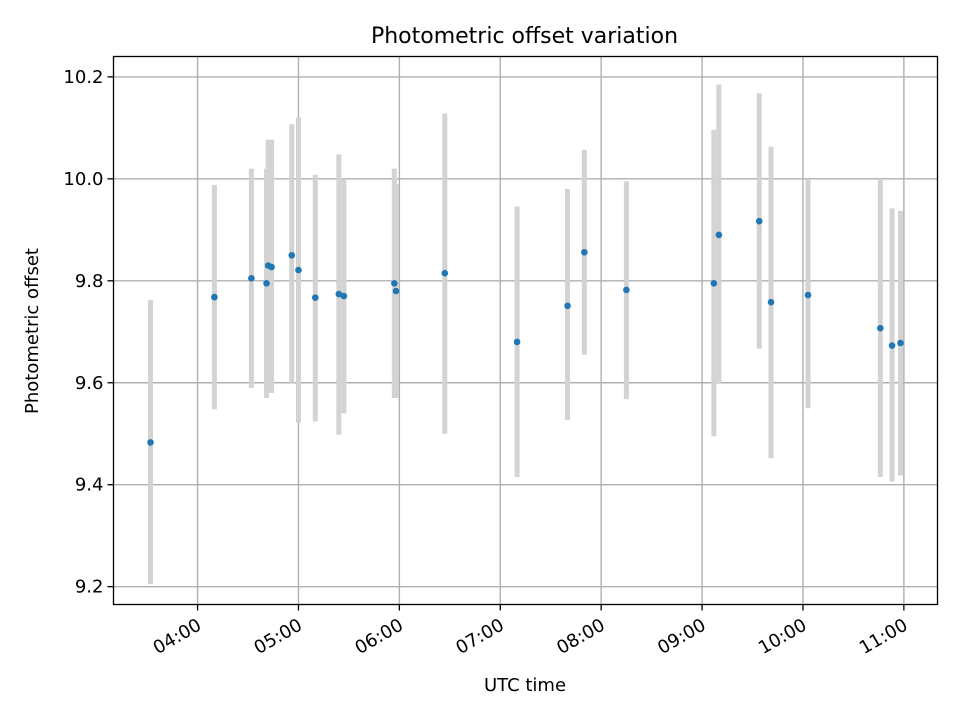 The width and height of the screenshot is (960, 720). What do you see at coordinates (681, 637) in the screenshot?
I see `x-tick-label: 09:00` at bounding box center [681, 637].